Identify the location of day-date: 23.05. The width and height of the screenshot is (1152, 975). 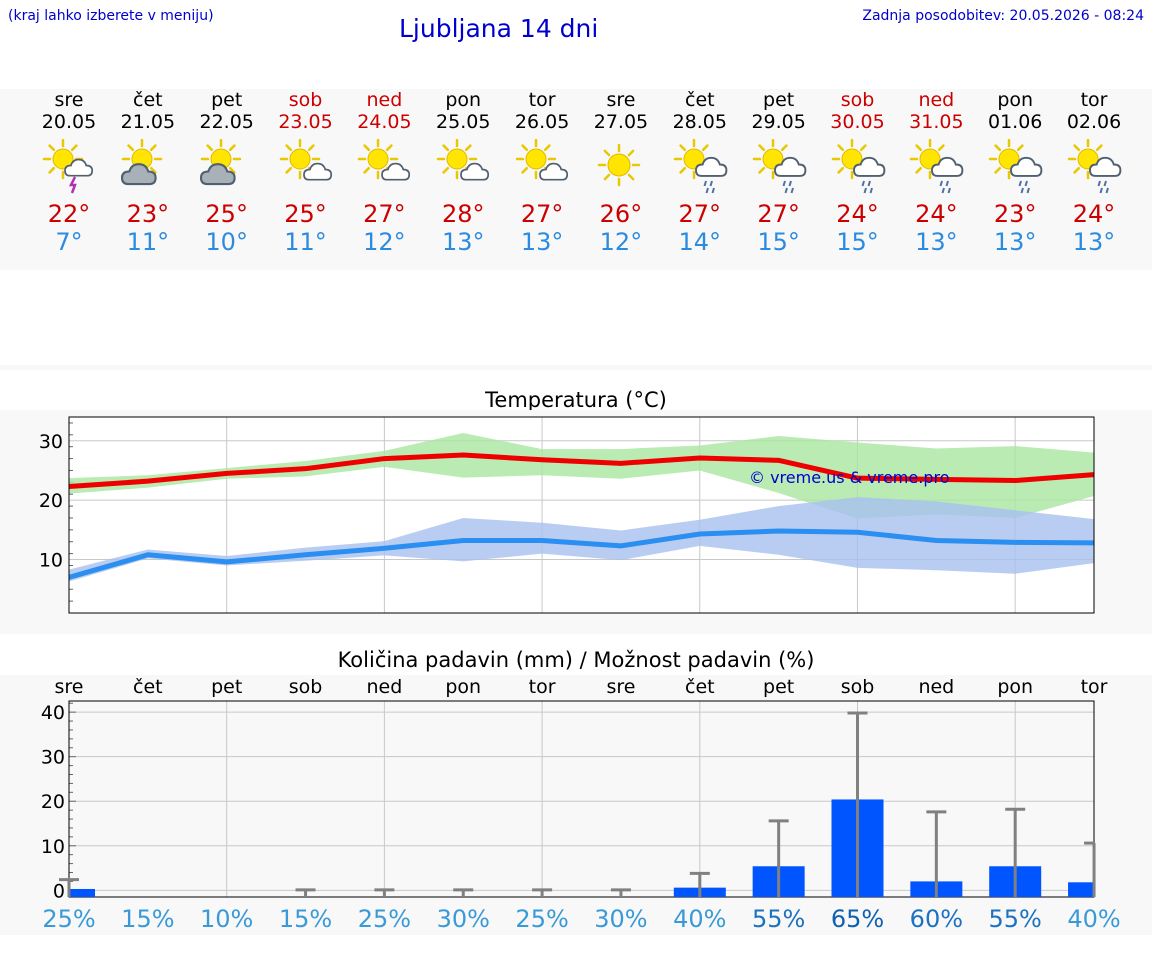
(305, 122).